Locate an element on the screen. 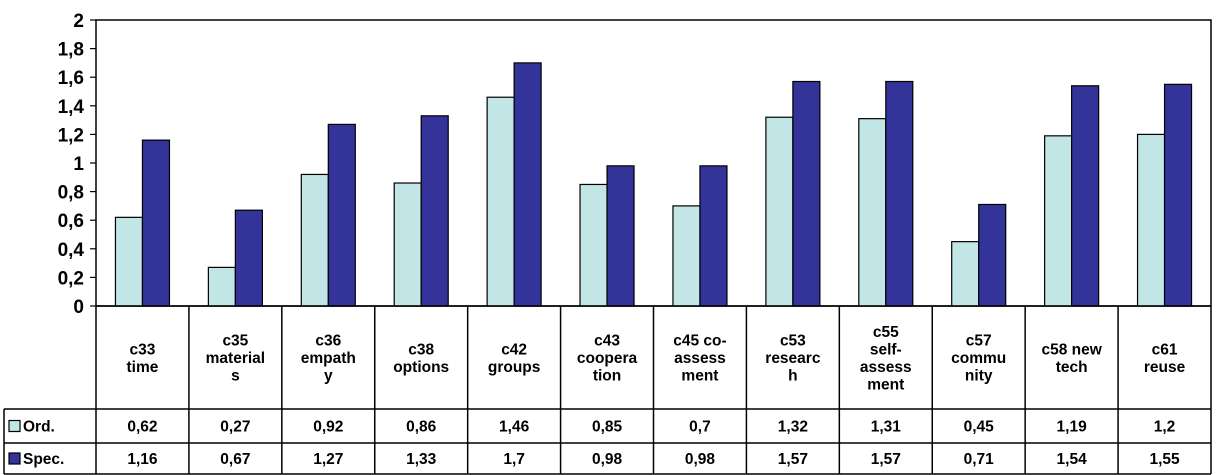  data-label: 0,85 is located at coordinates (607, 427).